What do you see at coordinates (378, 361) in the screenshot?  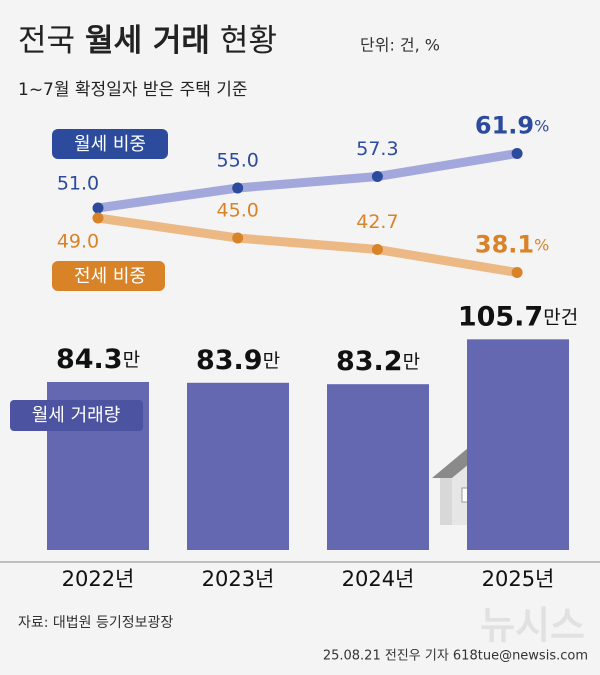 I see `data-label: 83.2만` at bounding box center [378, 361].